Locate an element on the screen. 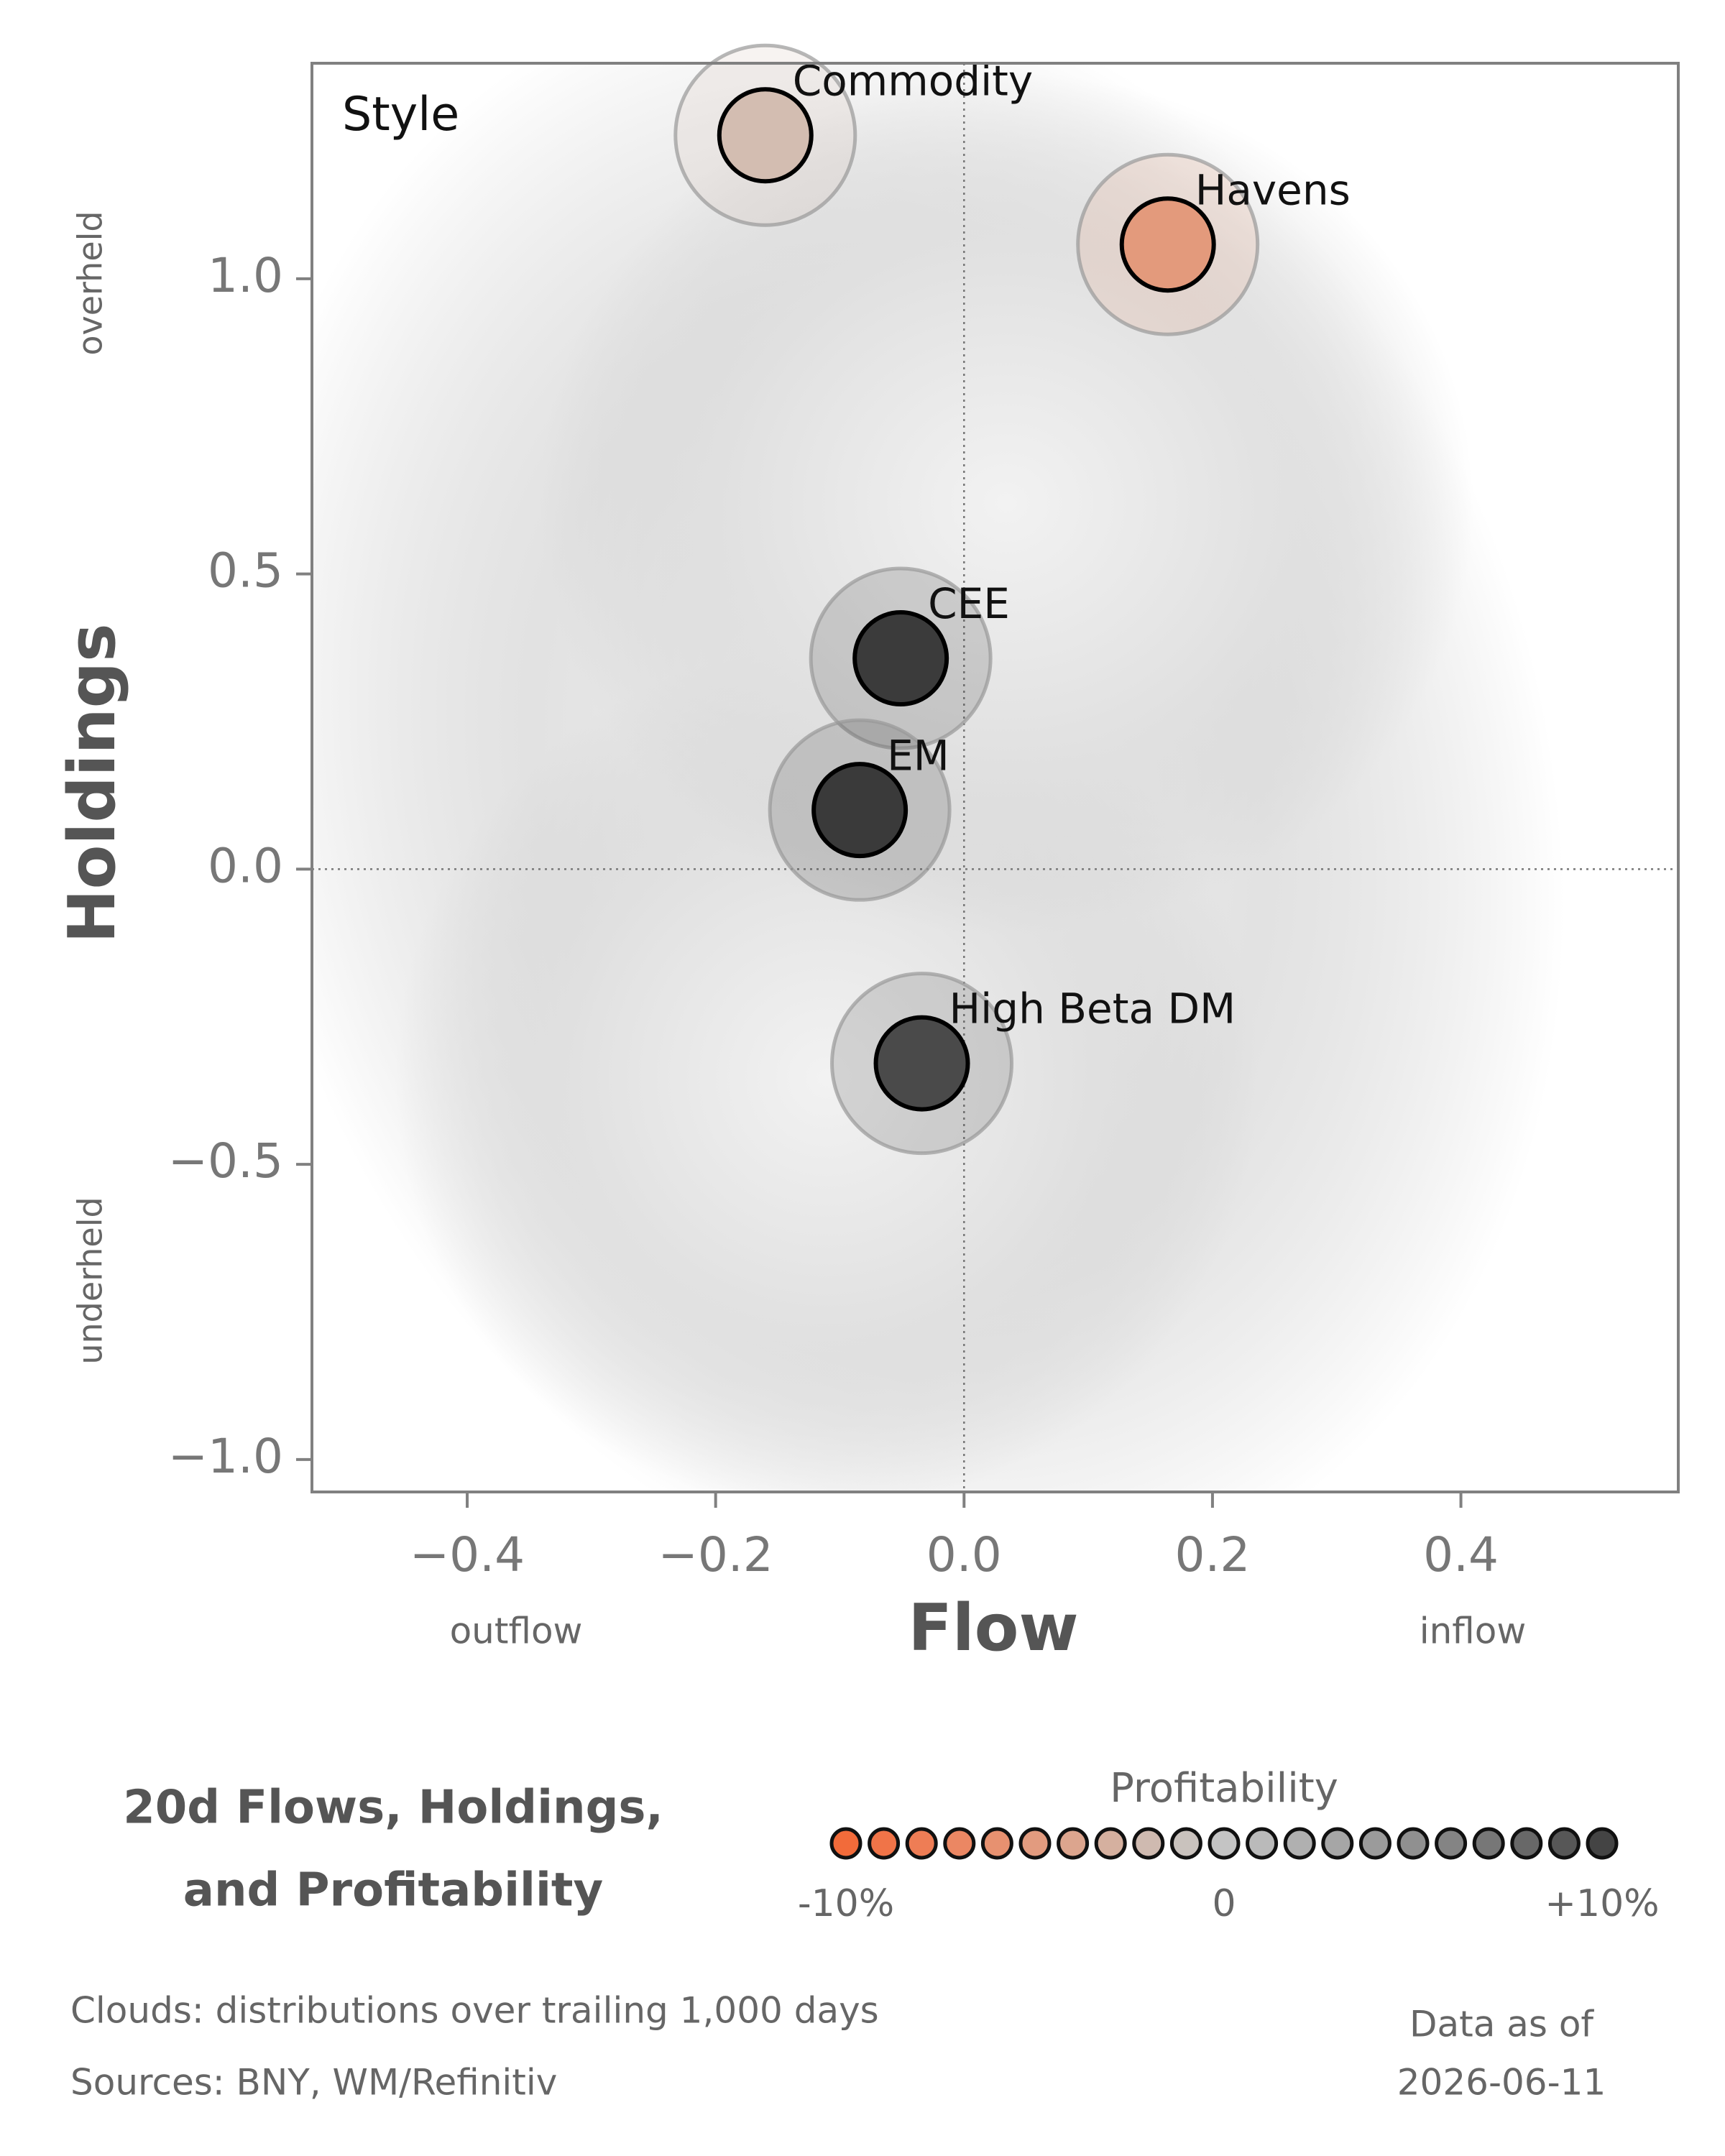  point-label: EM is located at coordinates (918, 755).